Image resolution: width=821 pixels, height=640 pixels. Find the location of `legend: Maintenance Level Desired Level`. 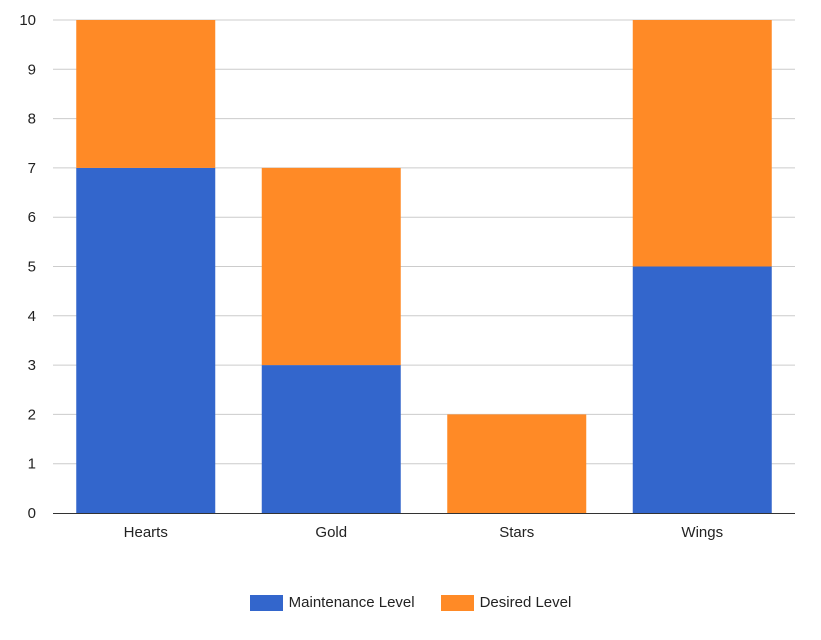

legend: Maintenance Level Desired Level is located at coordinates (410, 602).